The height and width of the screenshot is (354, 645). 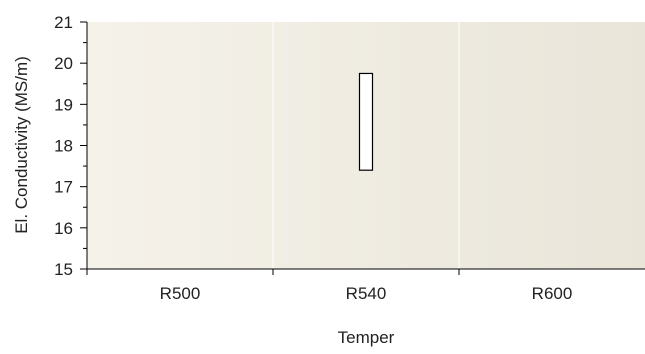 What do you see at coordinates (329, 286) in the screenshot?
I see `x-ticks: R500 R540 R600` at bounding box center [329, 286].